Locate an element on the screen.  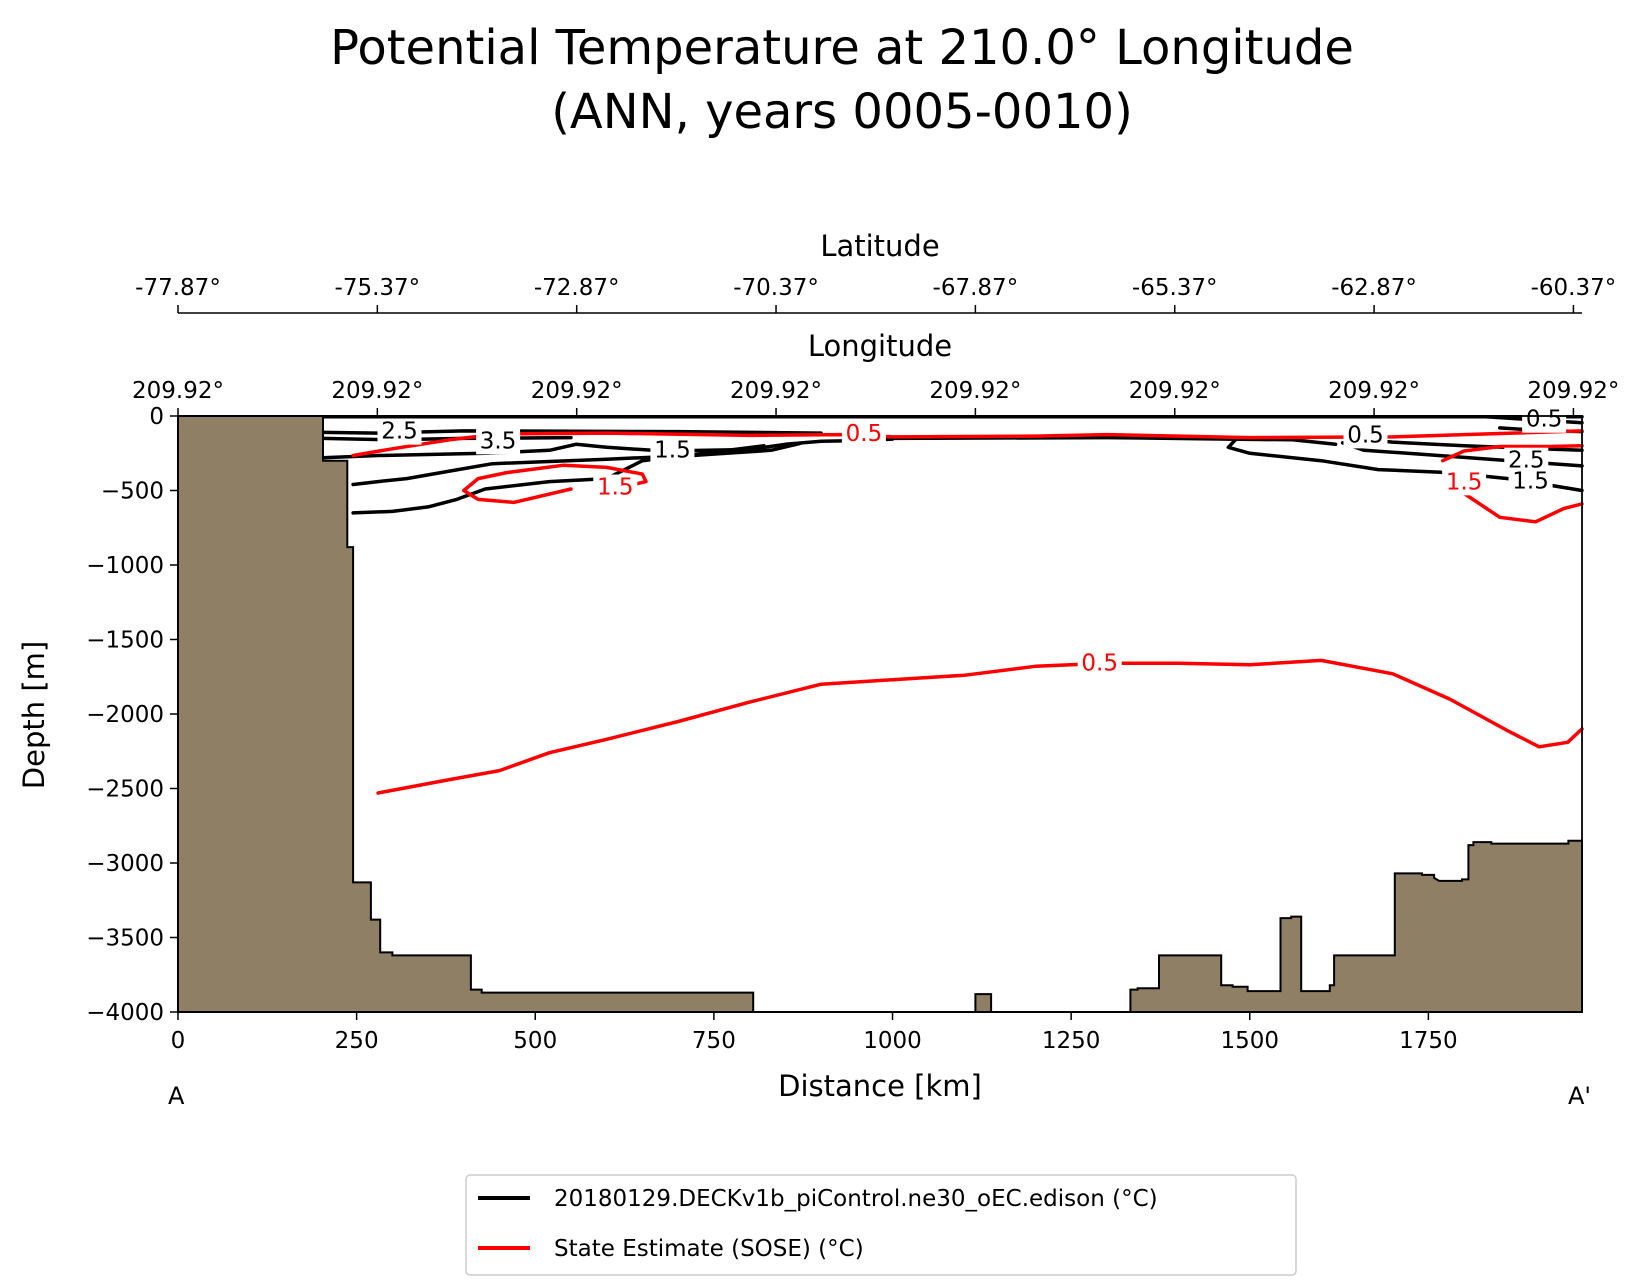
model-clabel-3: 0.5 is located at coordinates (1365, 435).